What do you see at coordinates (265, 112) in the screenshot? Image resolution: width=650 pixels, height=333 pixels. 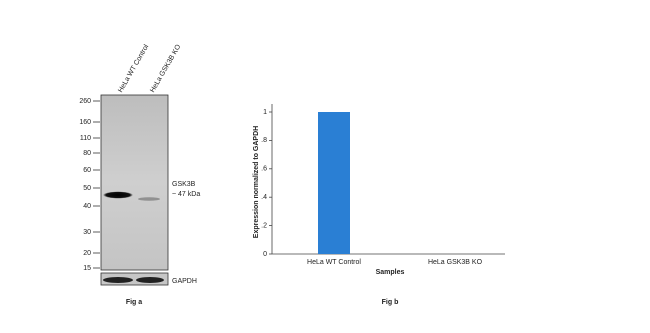 I see `y-tick-label: 1` at bounding box center [265, 112].